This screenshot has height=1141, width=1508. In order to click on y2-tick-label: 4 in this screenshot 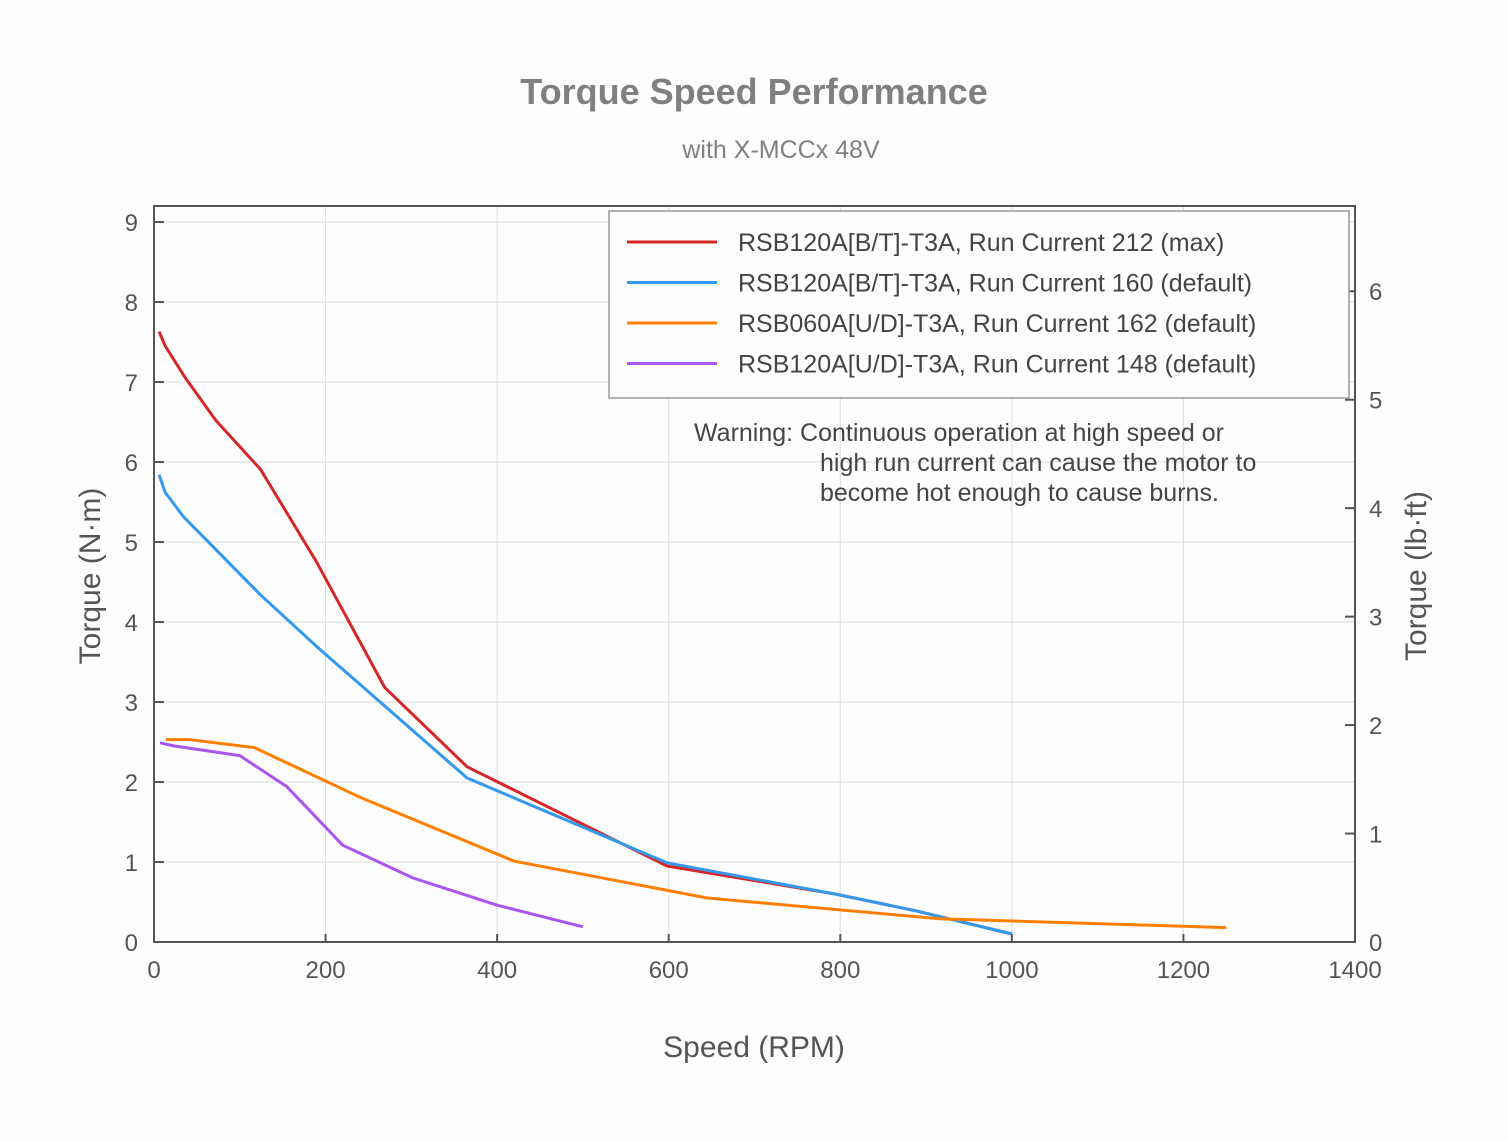, I will do `click(1375, 509)`.